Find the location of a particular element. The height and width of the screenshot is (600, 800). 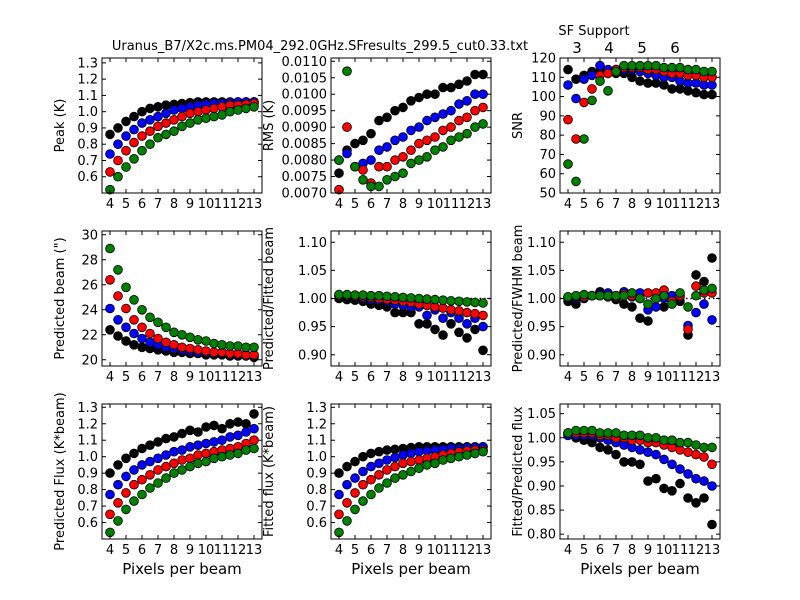

y-tick-label: 0.90 is located at coordinates (312, 355).